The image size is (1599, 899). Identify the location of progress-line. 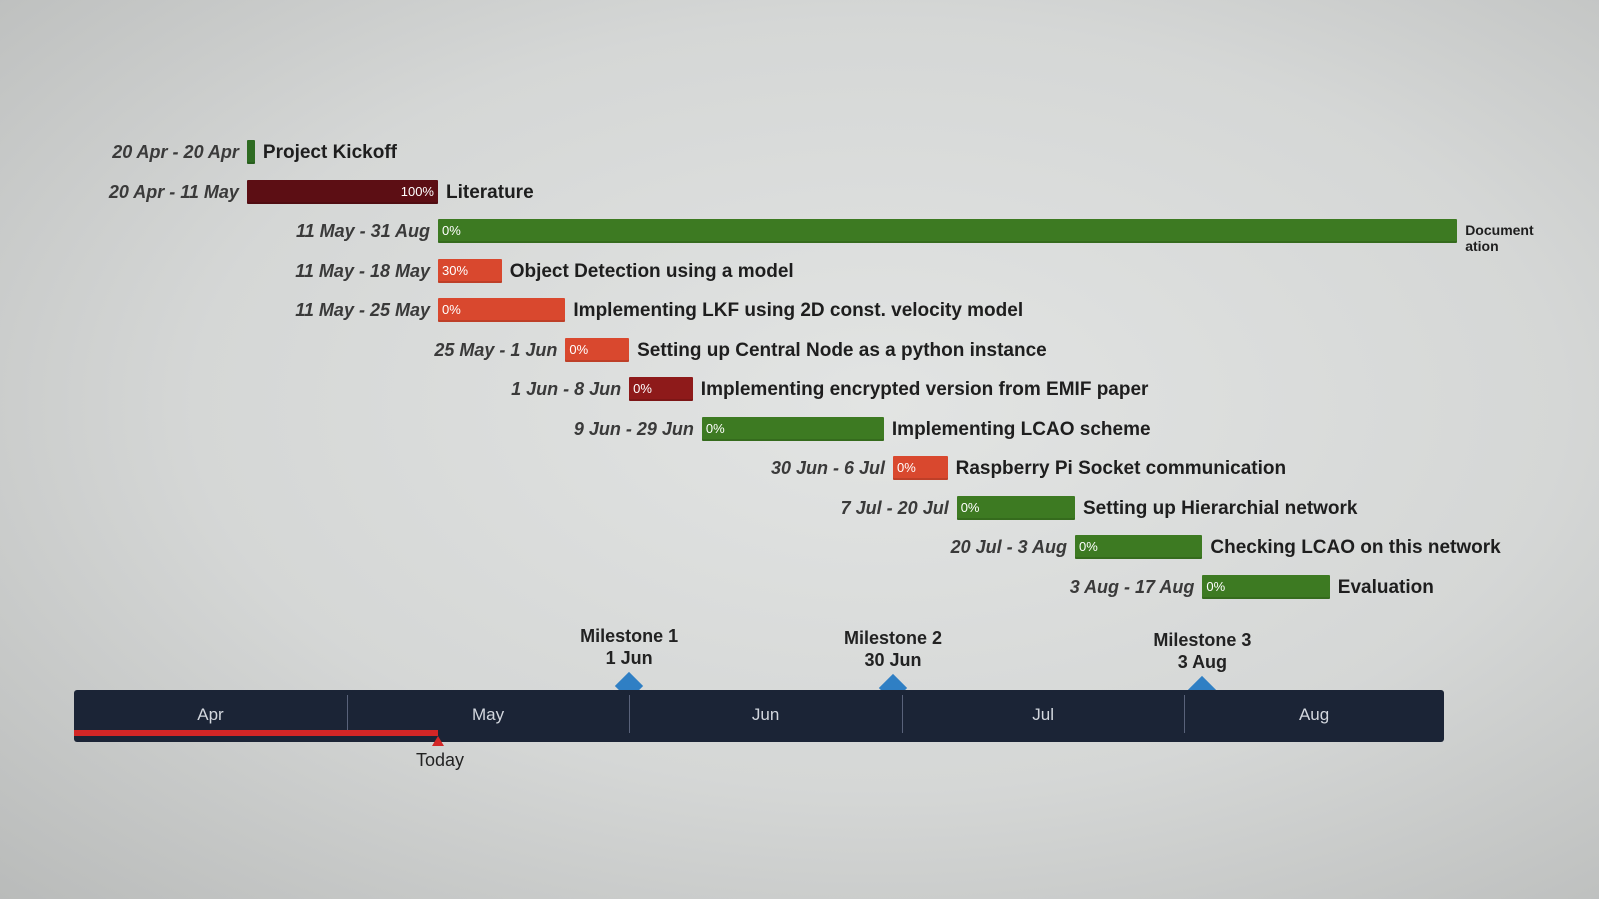
(256, 733).